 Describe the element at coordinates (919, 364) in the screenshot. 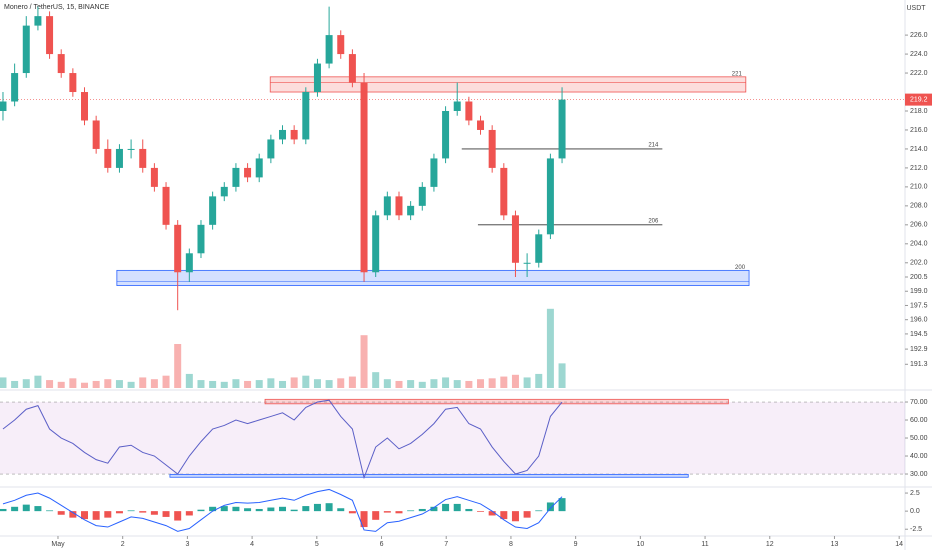

I see `y-tick-label: 191.3` at that location.